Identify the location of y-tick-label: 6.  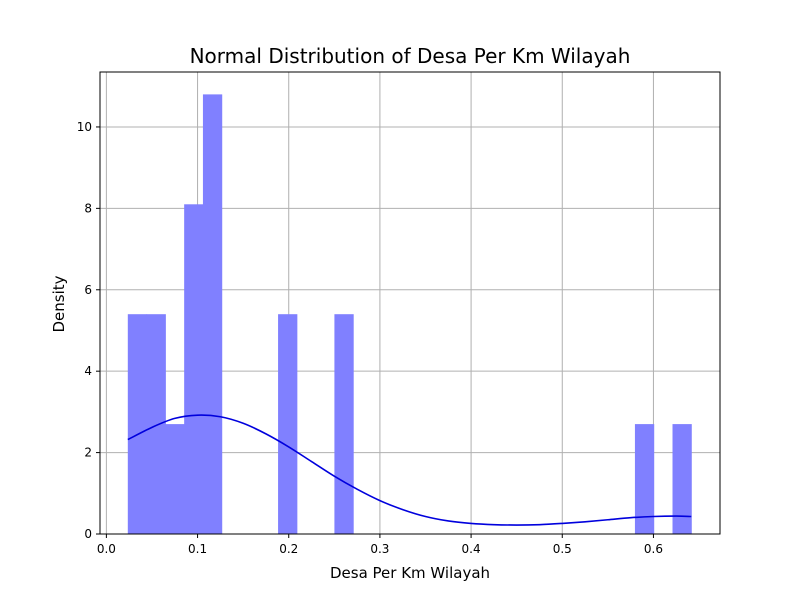
(88, 290).